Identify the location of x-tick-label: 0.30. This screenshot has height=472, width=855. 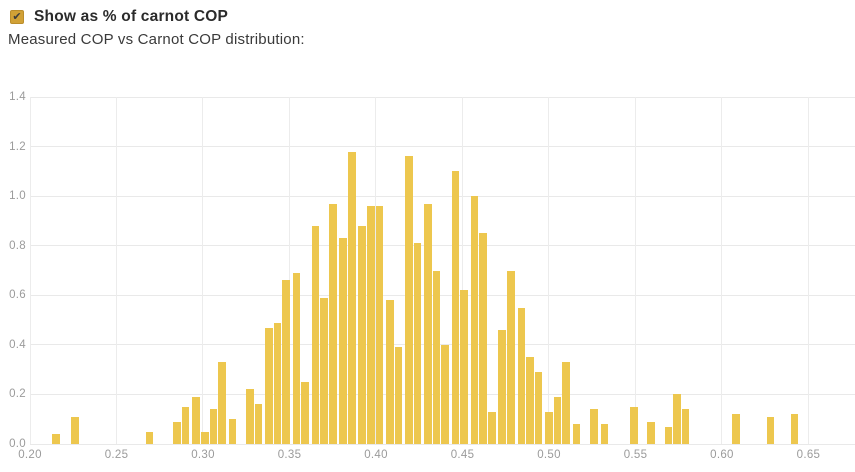
(203, 455).